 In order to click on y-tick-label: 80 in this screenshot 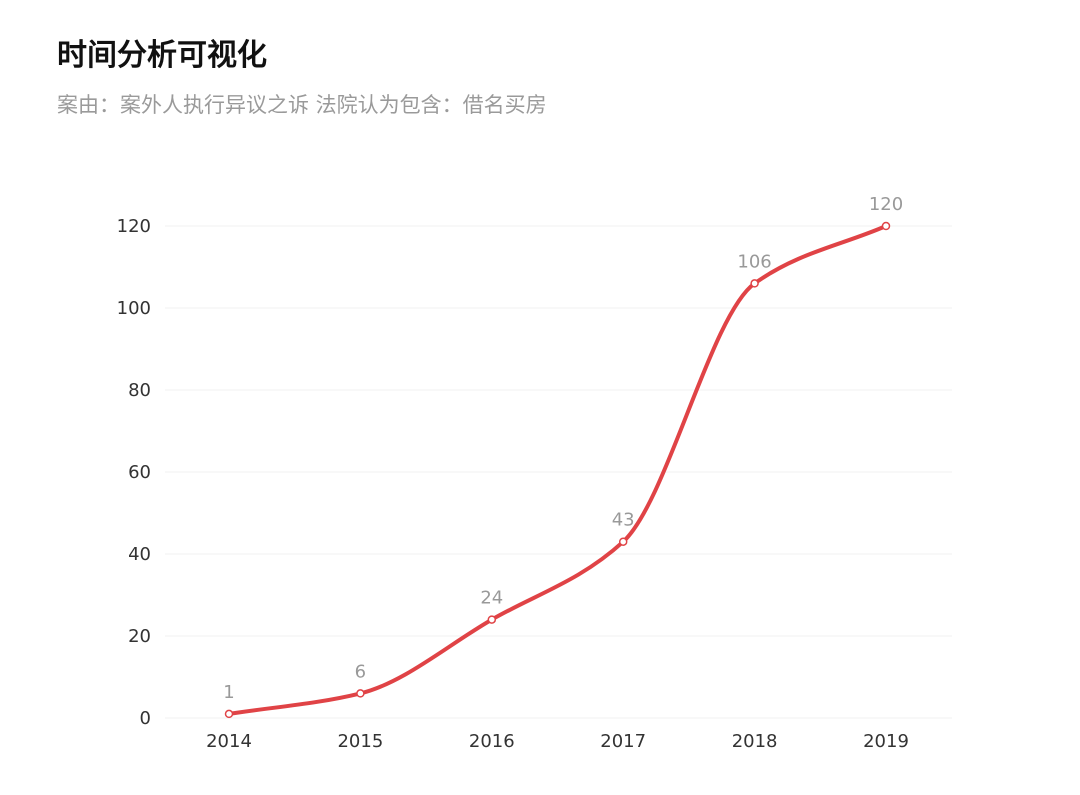, I will do `click(139, 390)`.